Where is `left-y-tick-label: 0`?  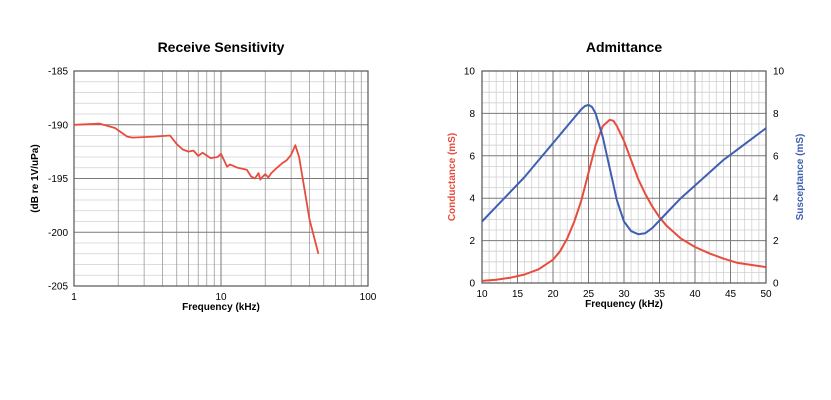
left-y-tick-label: 0 is located at coordinates (472, 284).